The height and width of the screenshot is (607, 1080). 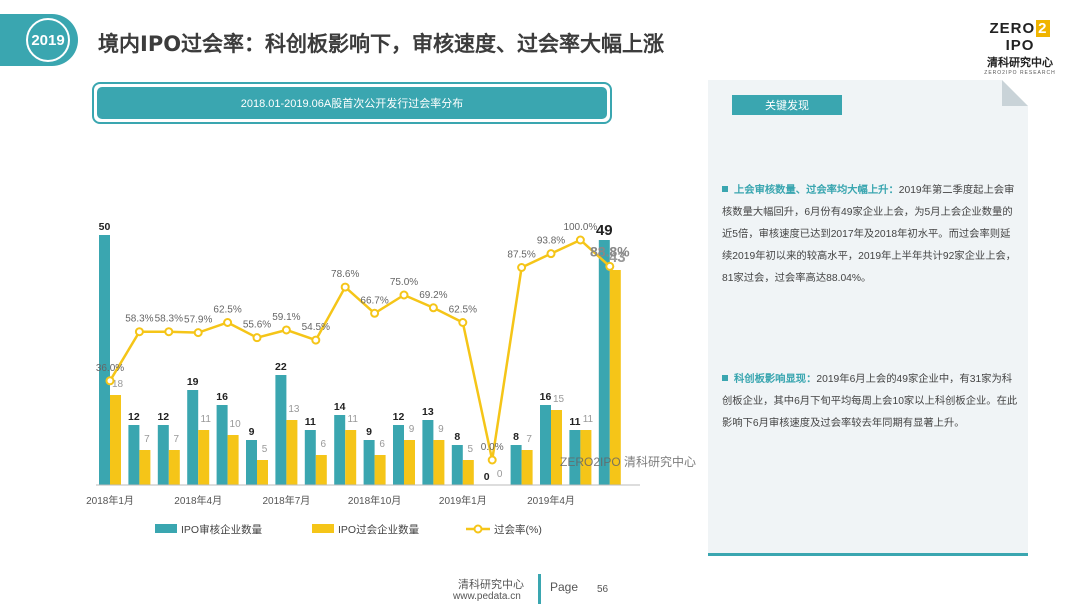 I want to click on x-tick-label: 2018年4月, so click(x=198, y=500).